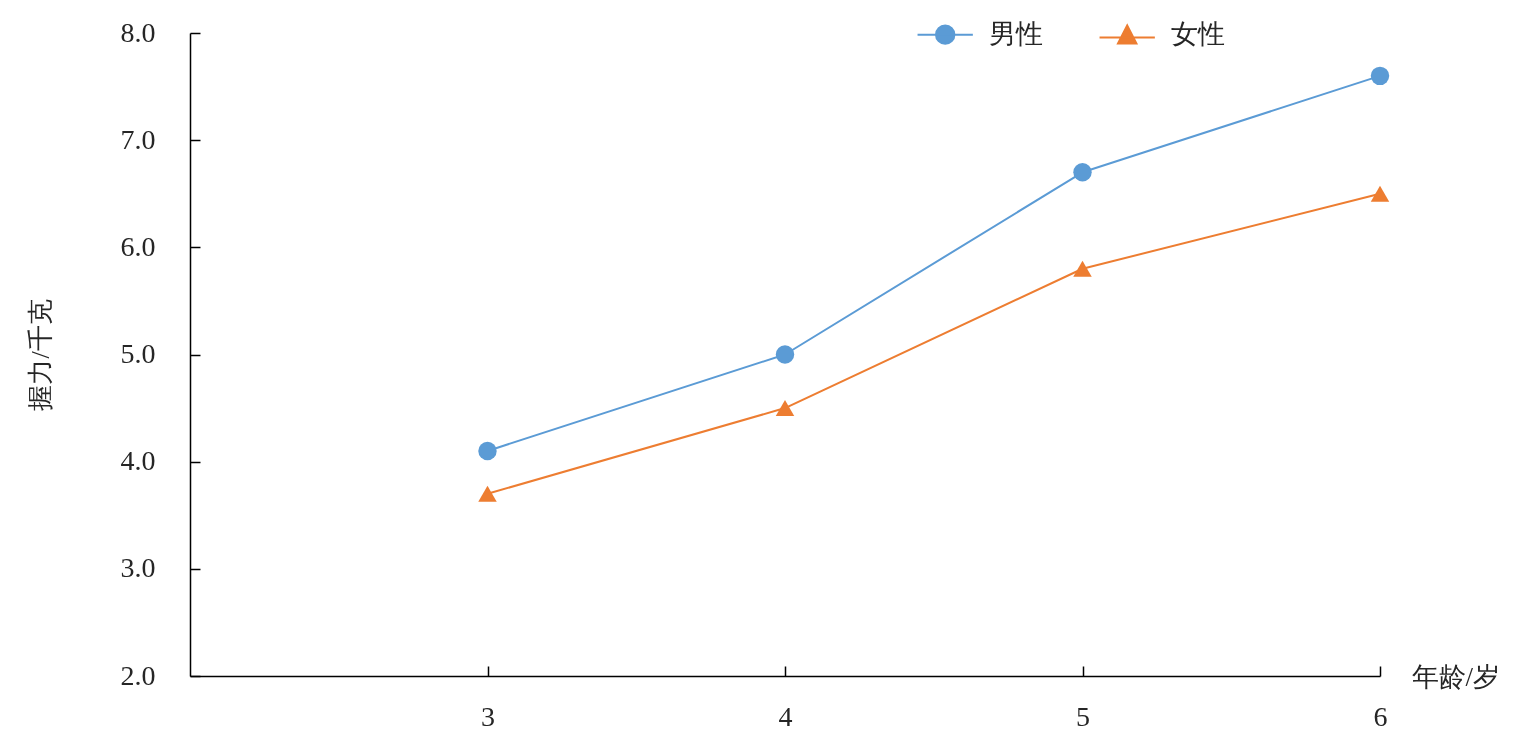 This screenshot has height=741, width=1536. I want to click on x-tick-label: 5, so click(1083, 716).